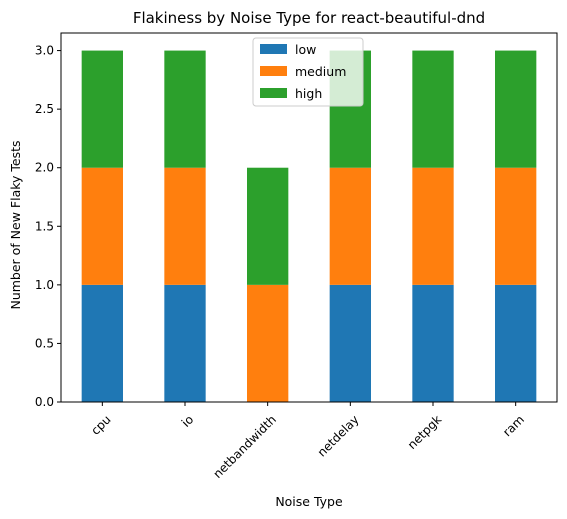 This screenshot has width=567, height=519. Describe the element at coordinates (350, 226) in the screenshot. I see `bar-netdelay-medium` at that location.